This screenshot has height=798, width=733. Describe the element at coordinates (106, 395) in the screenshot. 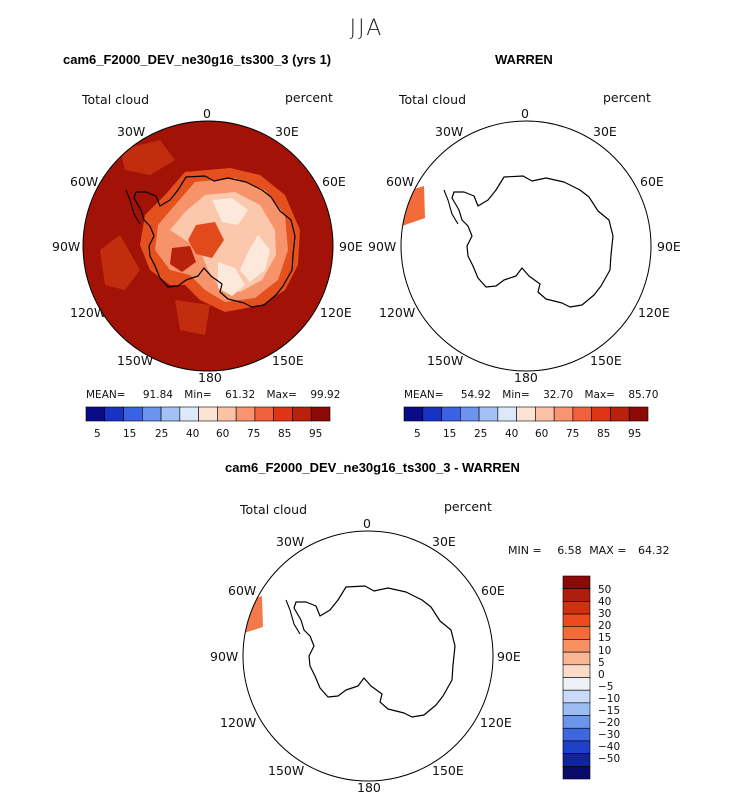

I see `mean-label: MEAN=` at that location.